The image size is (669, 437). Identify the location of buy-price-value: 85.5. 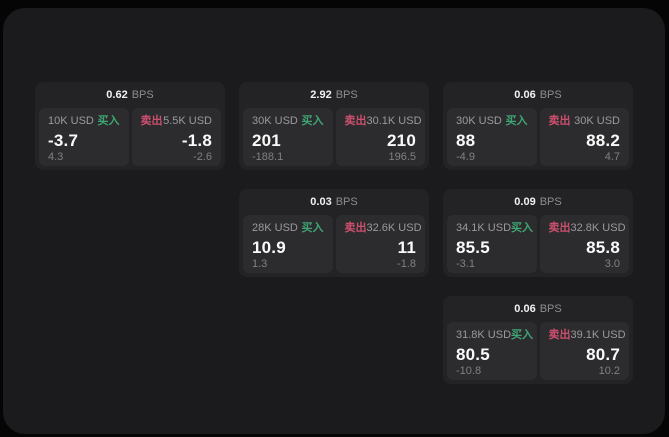
(473, 247).